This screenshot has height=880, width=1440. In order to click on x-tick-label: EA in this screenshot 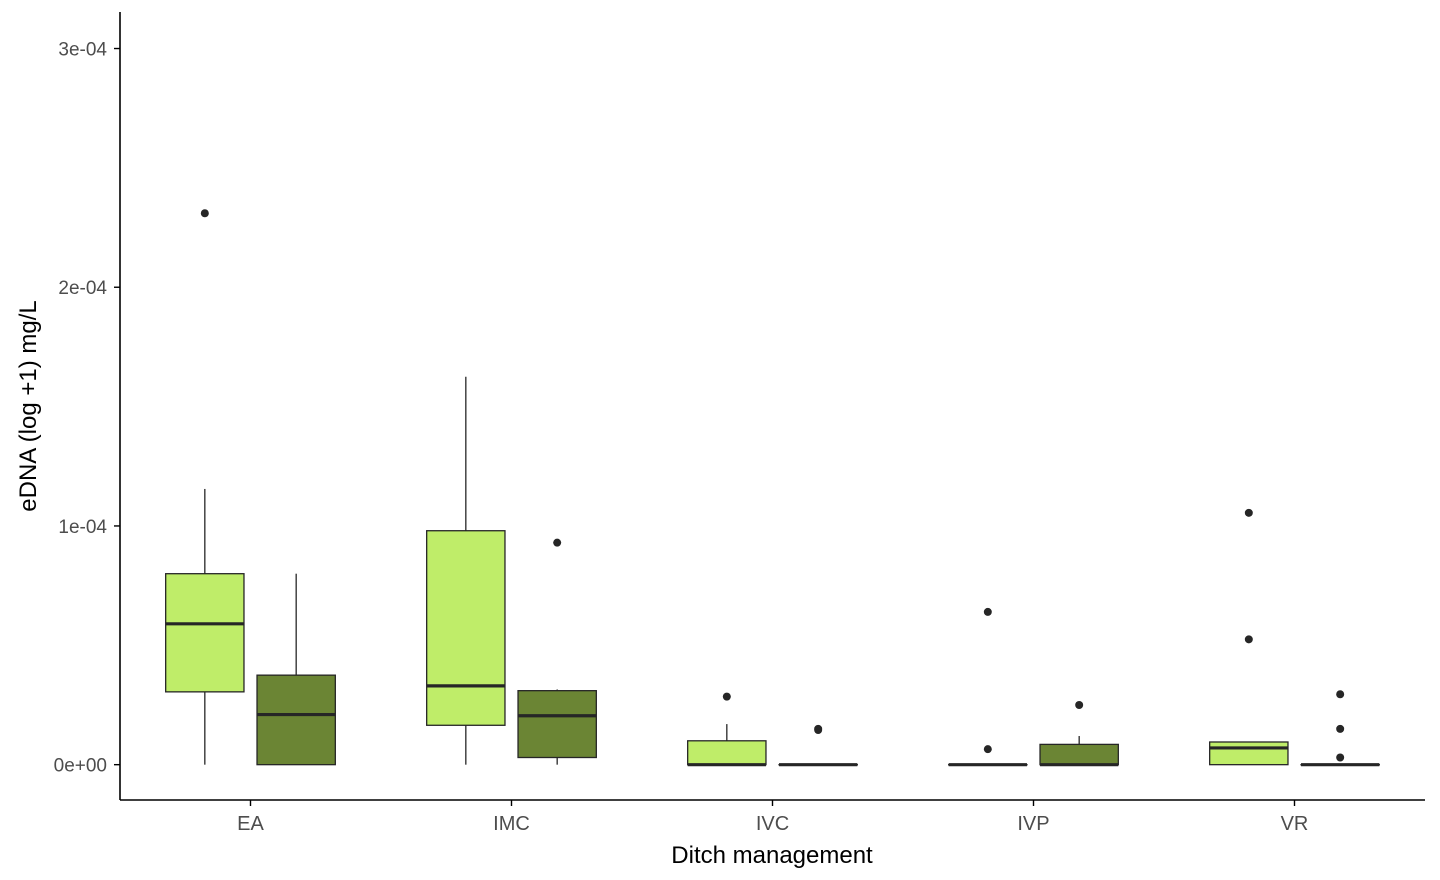, I will do `click(250, 824)`.